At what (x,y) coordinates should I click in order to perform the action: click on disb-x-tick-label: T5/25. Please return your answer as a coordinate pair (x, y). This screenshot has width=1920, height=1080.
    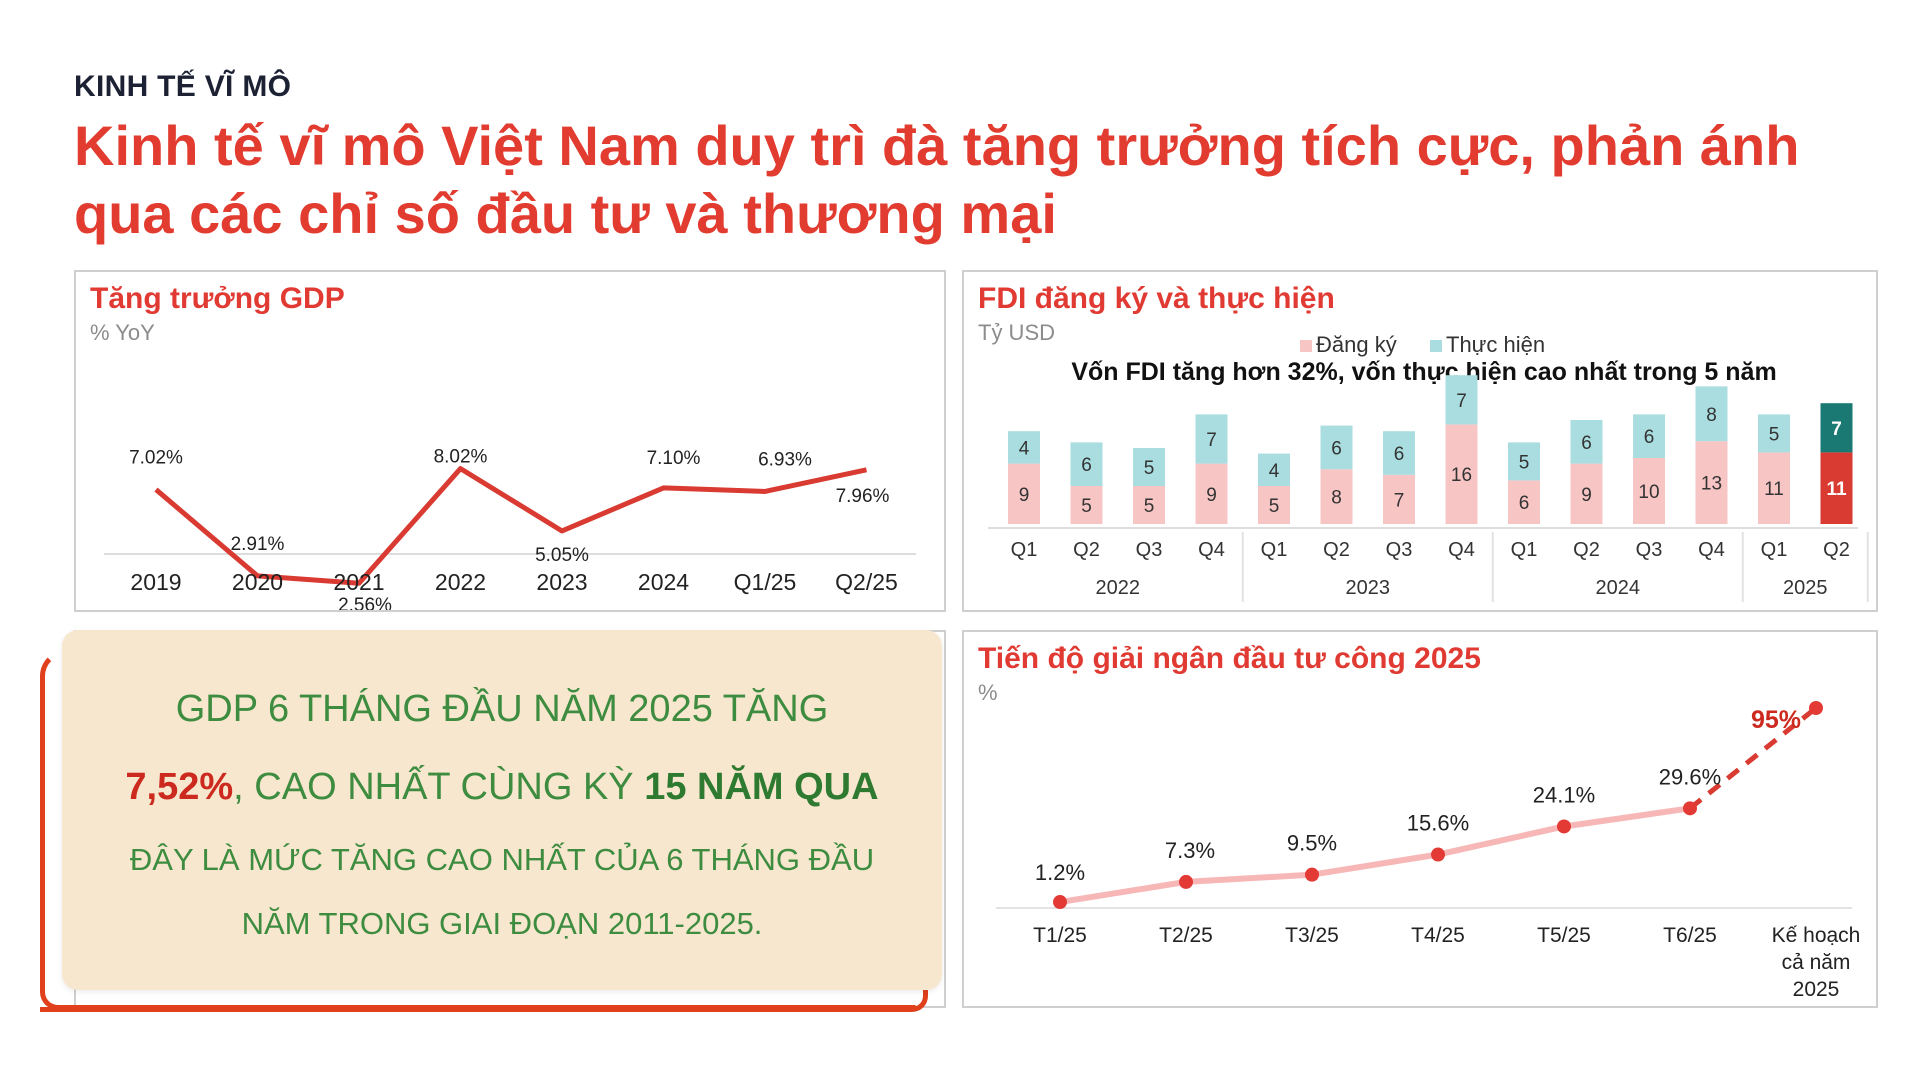
    Looking at the image, I should click on (1564, 935).